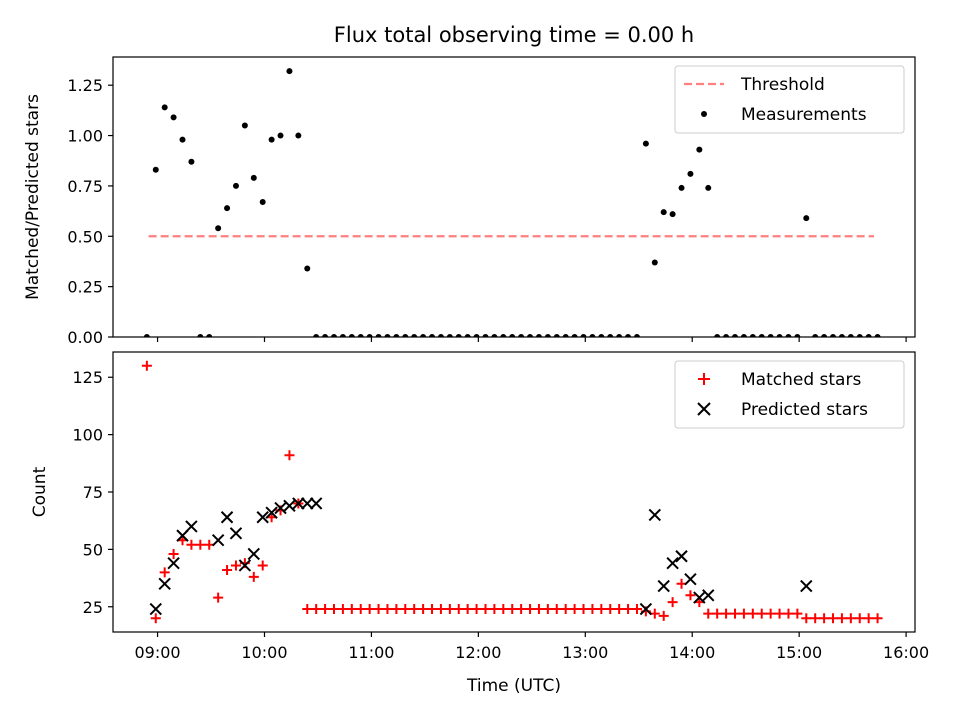 This screenshot has width=960, height=720. I want to click on y-tick-label: 1.00, so click(85, 136).